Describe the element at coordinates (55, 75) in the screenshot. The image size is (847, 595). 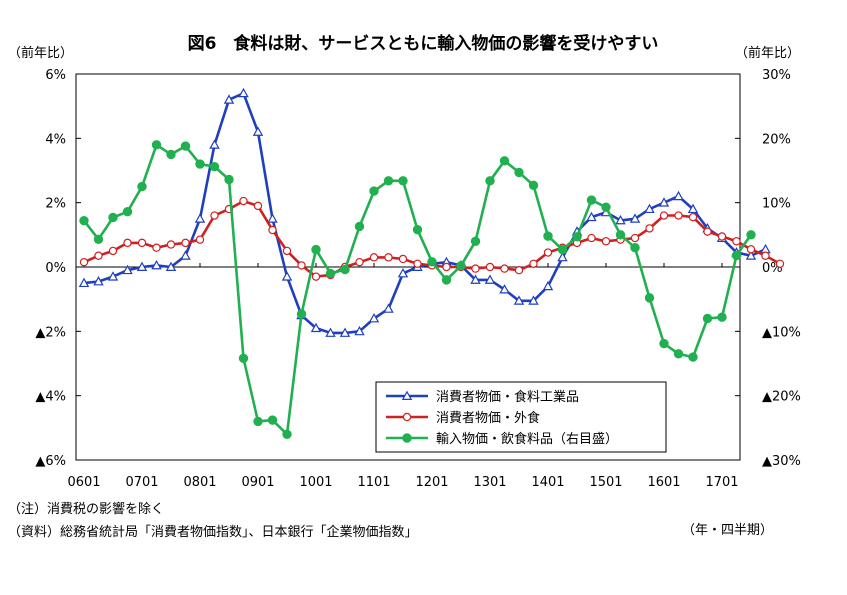
I see `left-tick-label: 6%` at that location.